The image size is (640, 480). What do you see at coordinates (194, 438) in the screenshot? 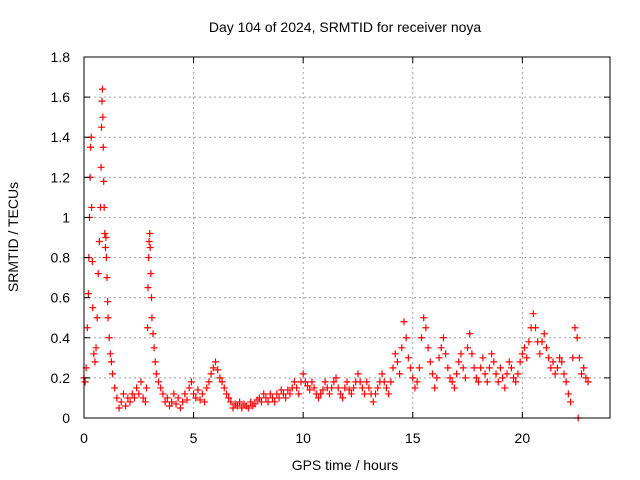
I see `x-tick-label: 5` at bounding box center [194, 438].